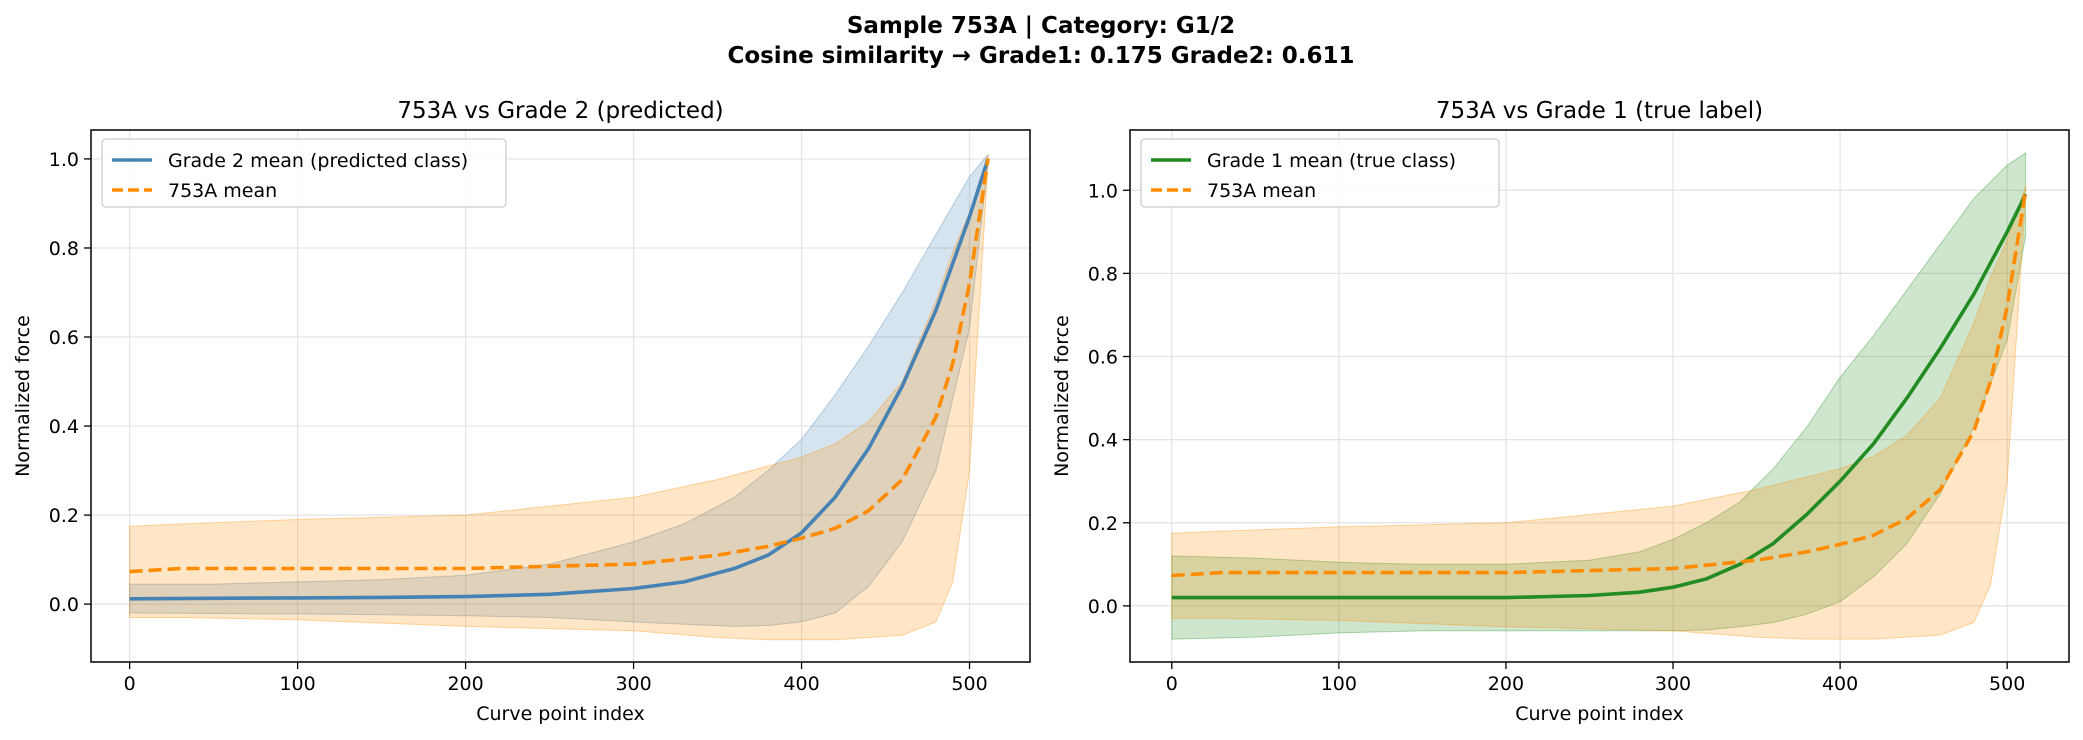  Describe the element at coordinates (318, 161) in the screenshot. I see `legend-entry: Grade 2 mean (predicted class)` at that location.